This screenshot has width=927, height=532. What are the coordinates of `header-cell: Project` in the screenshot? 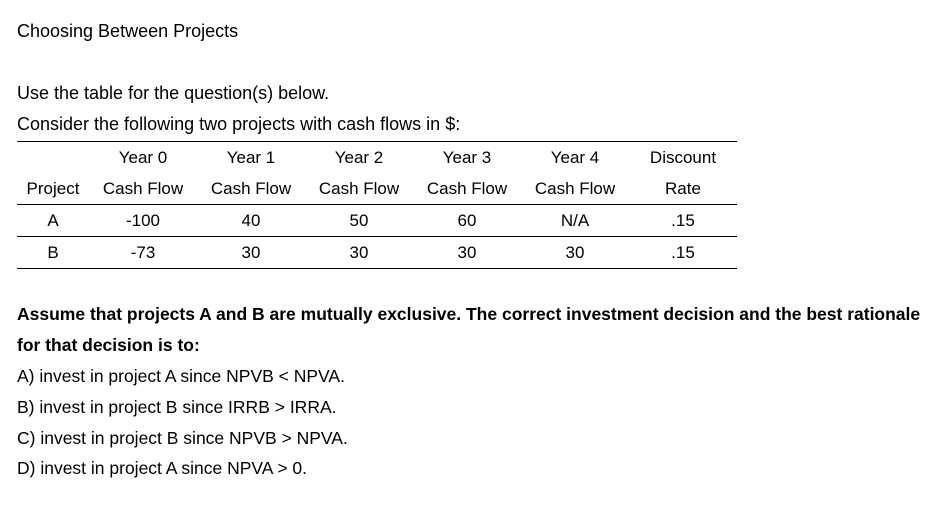 It's located at (53, 189).